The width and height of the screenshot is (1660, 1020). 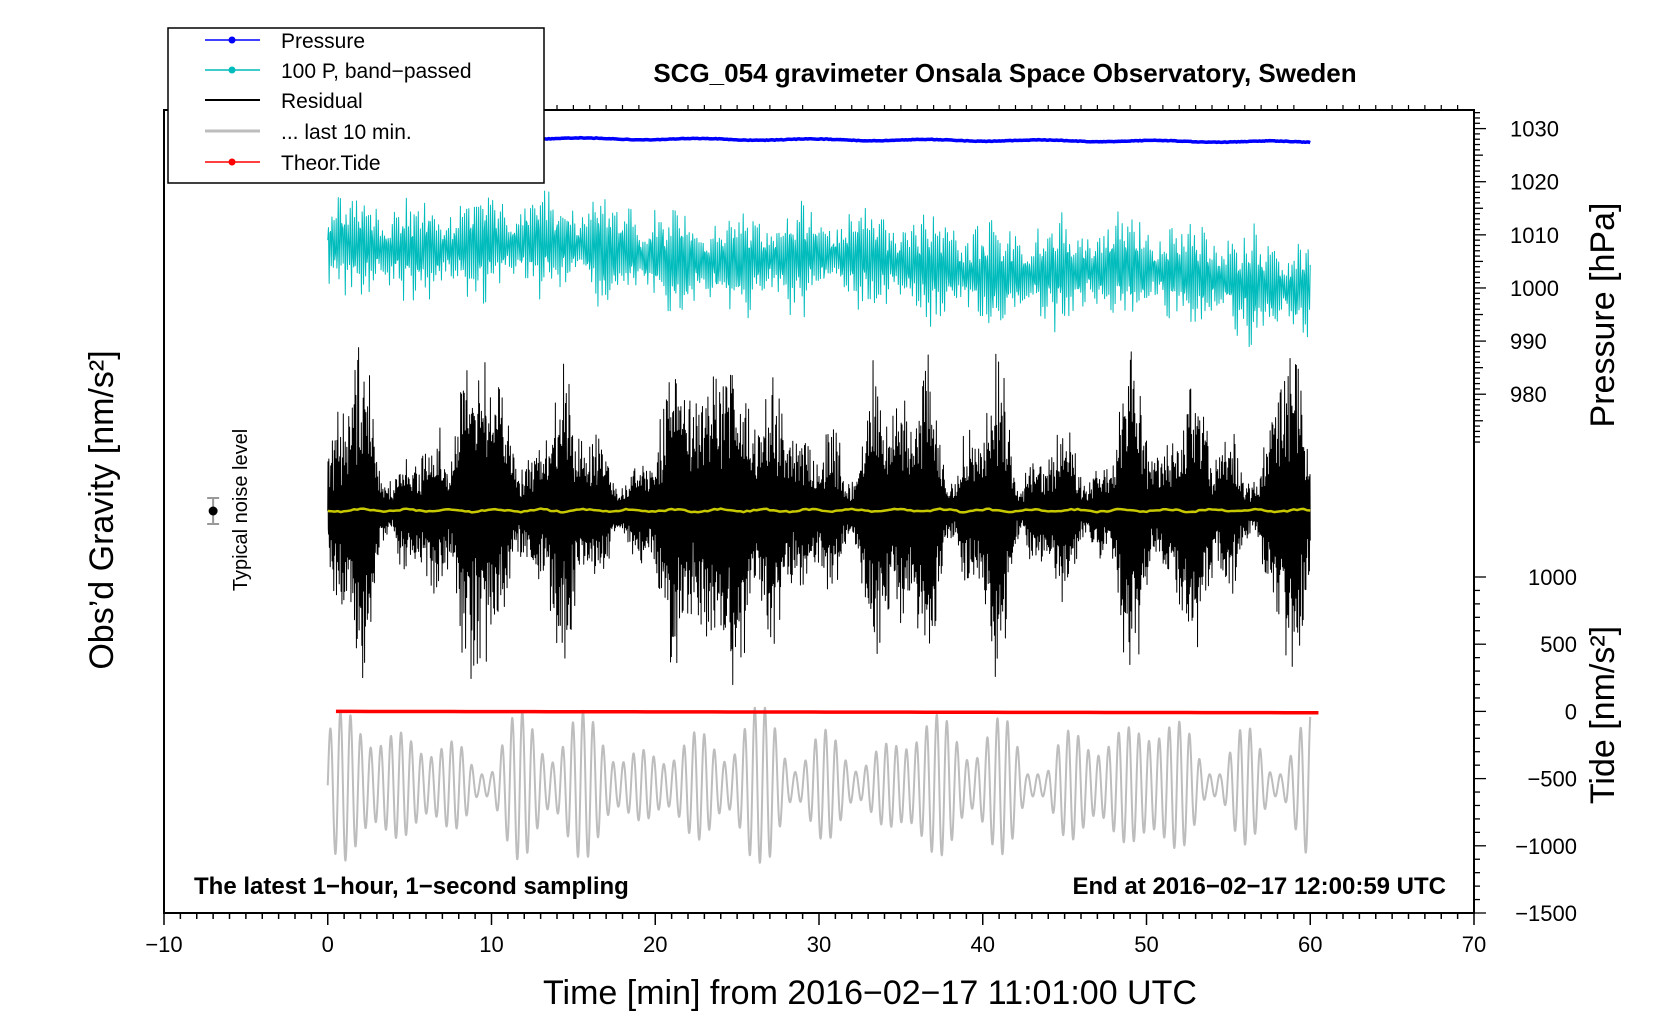 I want to click on legend-entry-bandpassed: 100 P, band−passed, so click(x=338, y=71).